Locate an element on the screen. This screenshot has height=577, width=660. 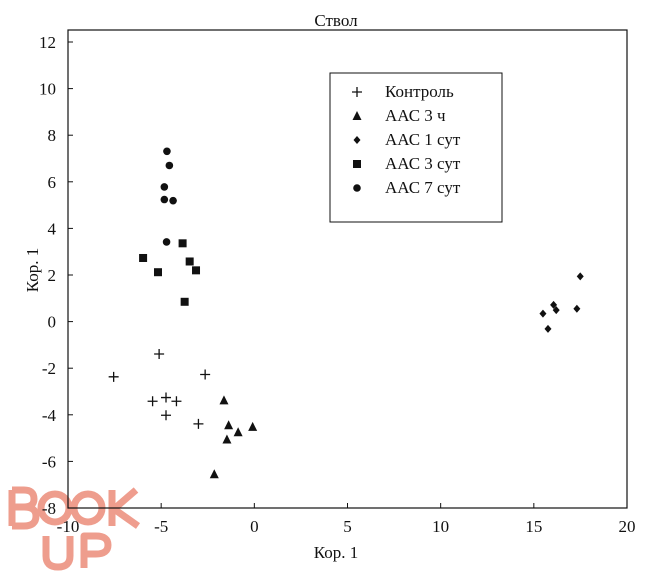
watermark-letter-u is located at coordinates (58, 553).